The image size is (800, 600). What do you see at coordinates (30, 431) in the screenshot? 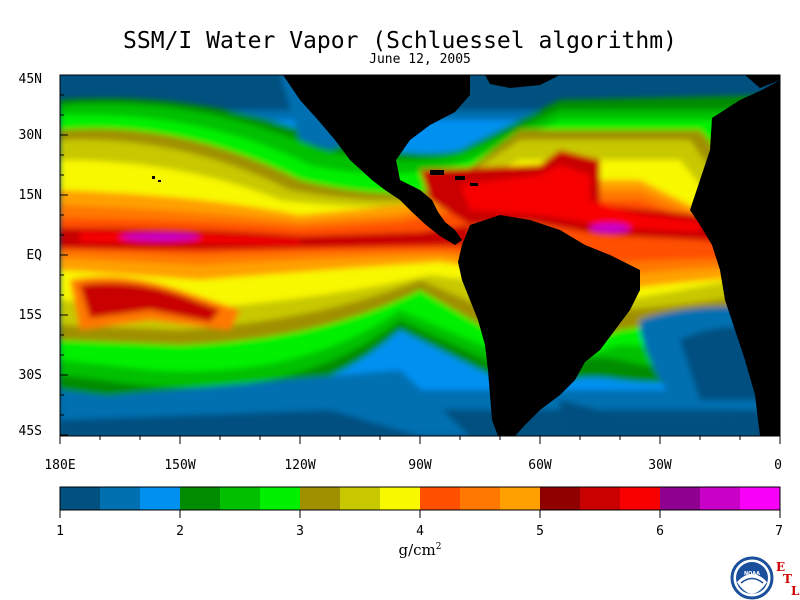
I see `lat-label-45s: 45S` at bounding box center [30, 431].